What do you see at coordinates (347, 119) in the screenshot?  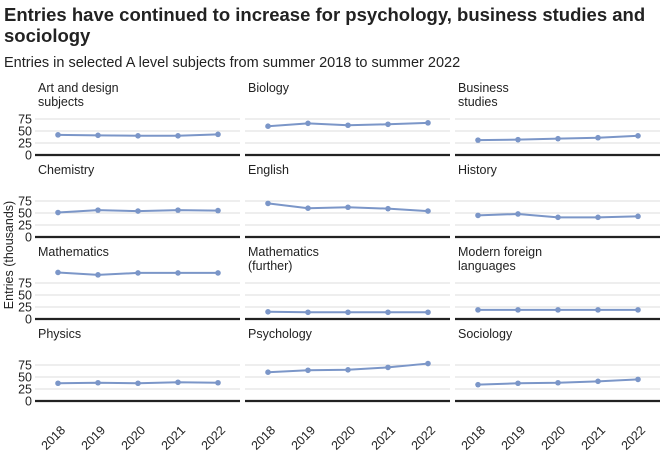 I see `panel-biology: Biology` at bounding box center [347, 119].